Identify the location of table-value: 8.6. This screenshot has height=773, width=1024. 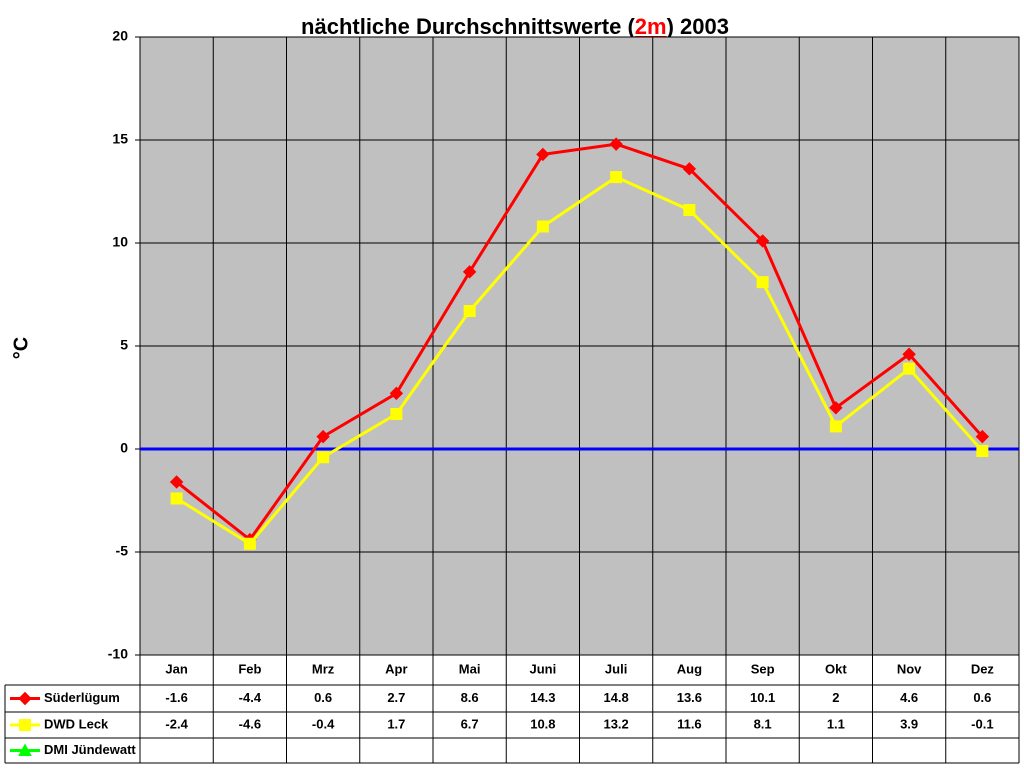
(470, 697).